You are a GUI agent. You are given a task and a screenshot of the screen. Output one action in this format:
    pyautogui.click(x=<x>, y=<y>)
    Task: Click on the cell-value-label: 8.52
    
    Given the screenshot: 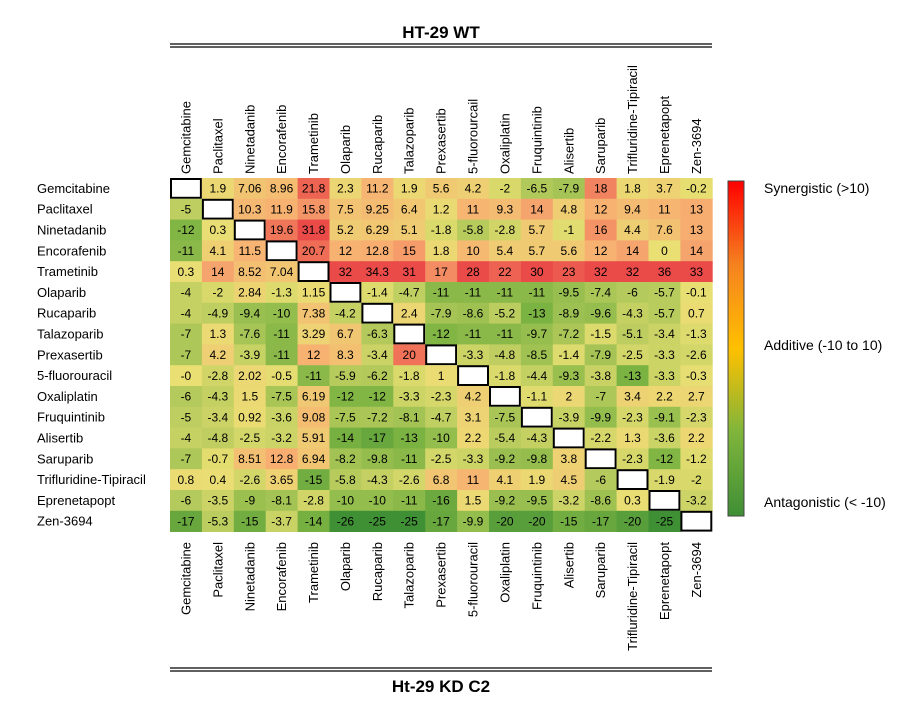 What is the action you would take?
    pyautogui.click(x=250, y=272)
    